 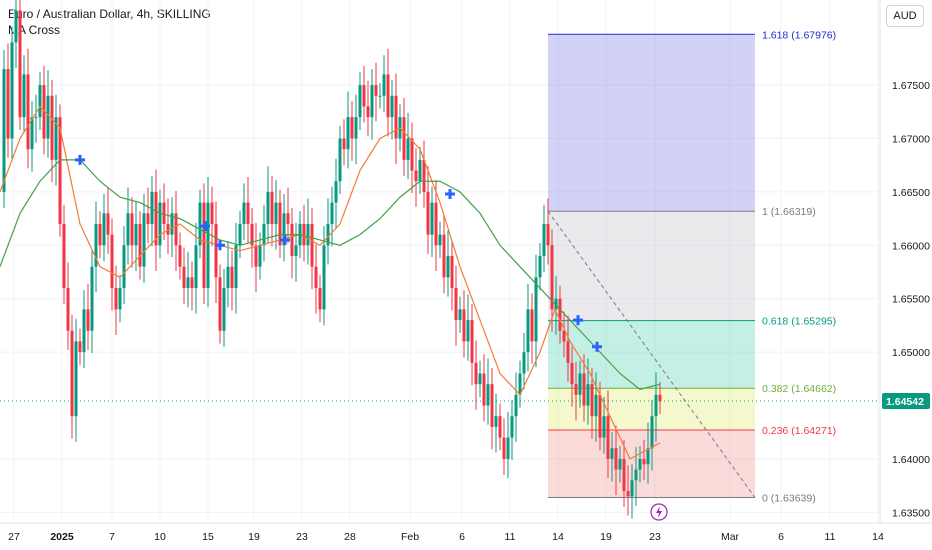 What do you see at coordinates (799, 431) in the screenshot?
I see `fib-level-label: 0.236 (1.64271)` at bounding box center [799, 431].